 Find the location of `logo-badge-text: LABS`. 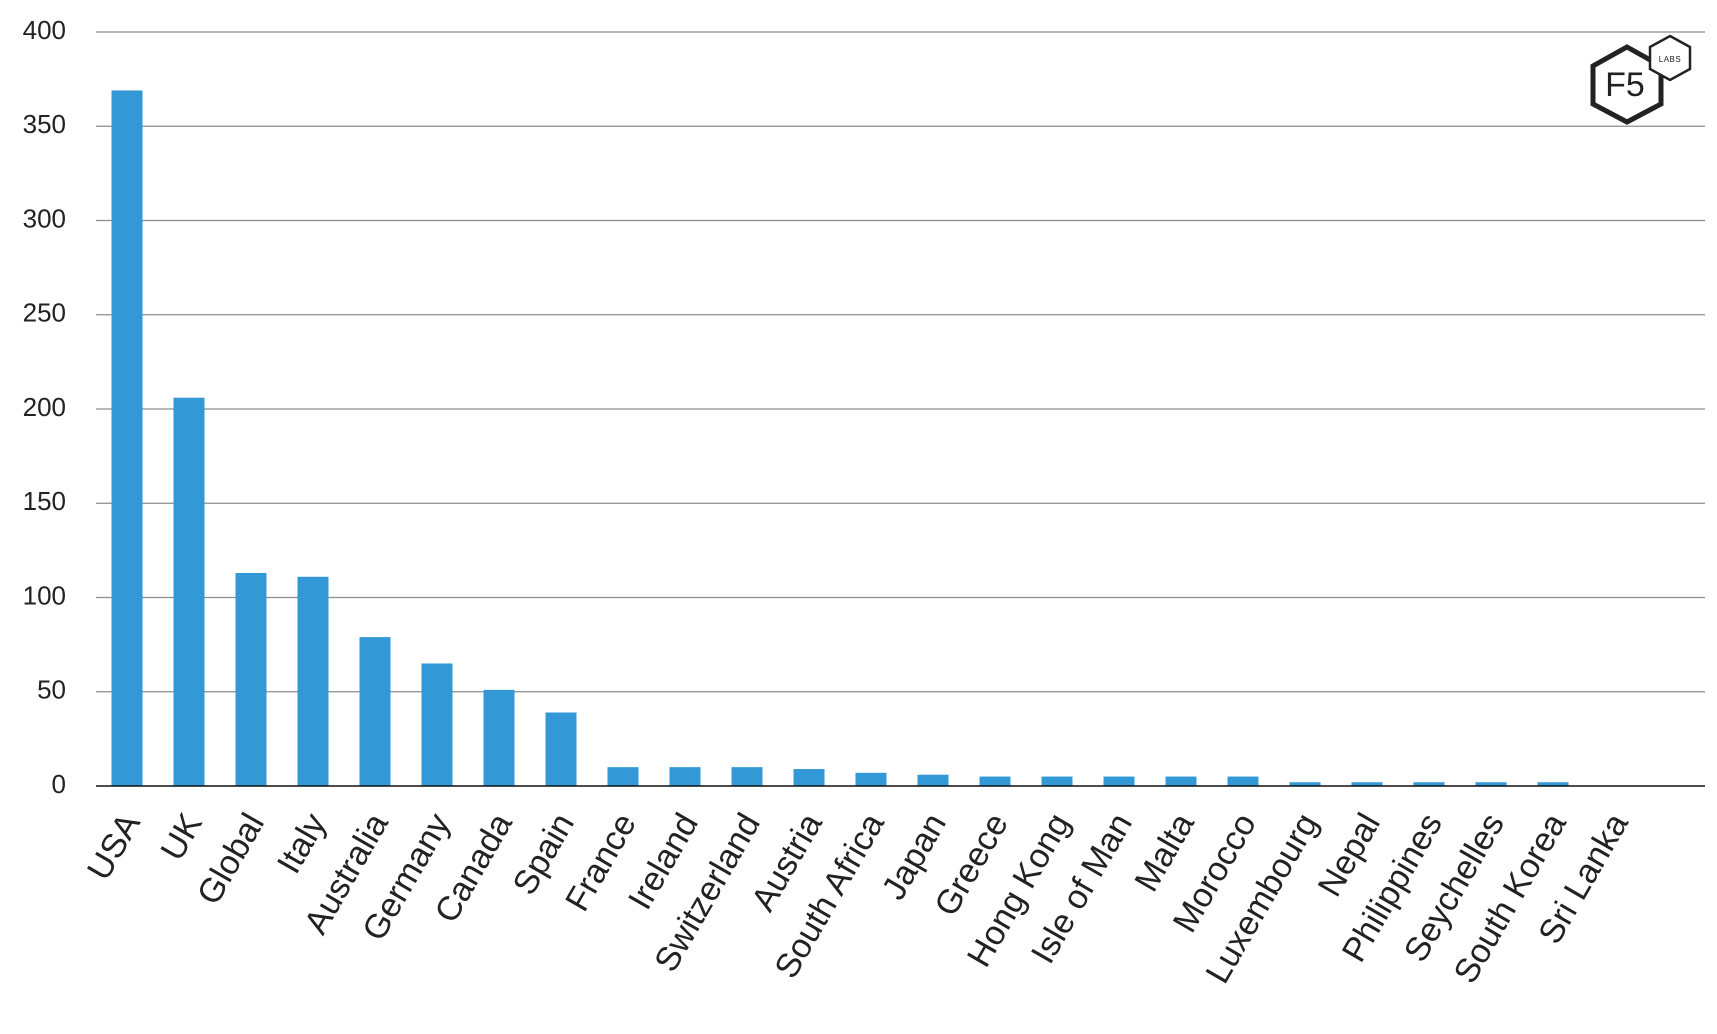

logo-badge-text: LABS is located at coordinates (1670, 59).